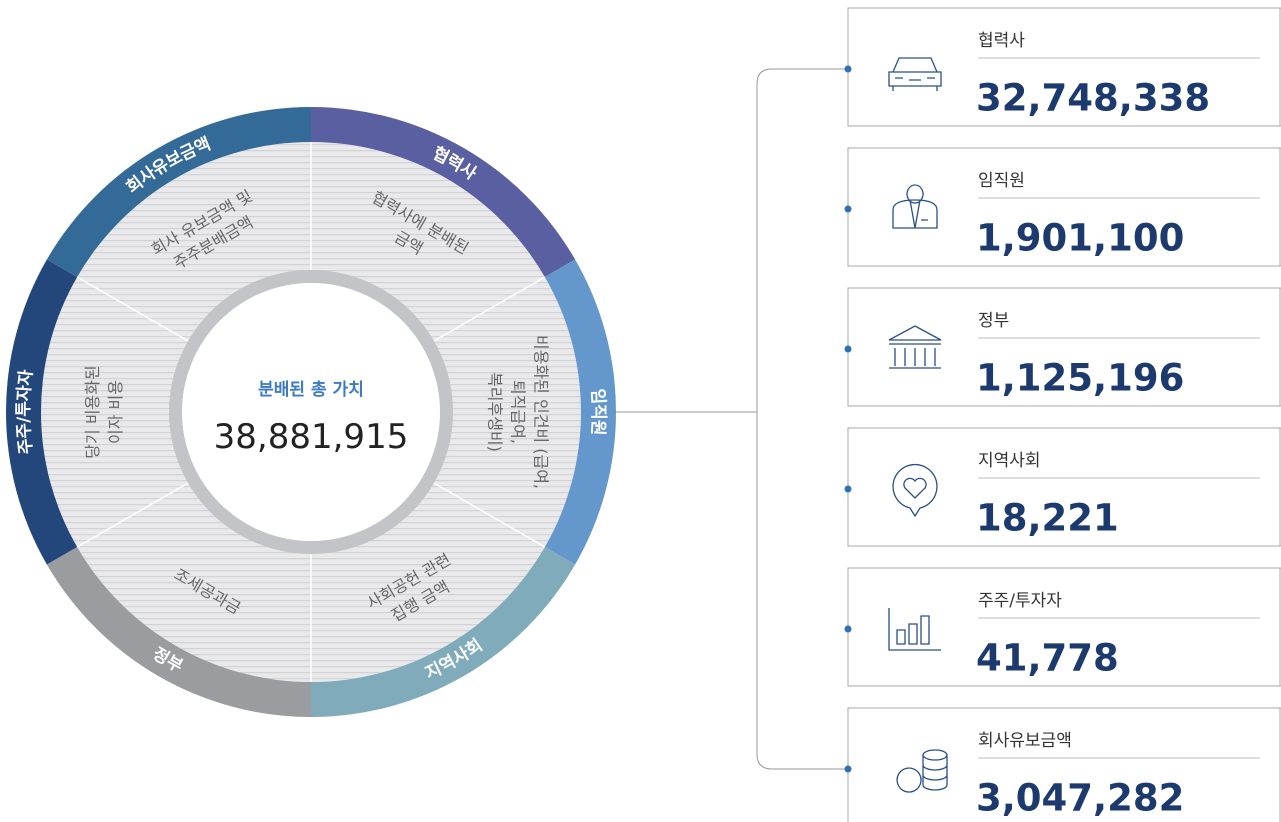  I want to click on card-label: 정부, so click(993, 321).